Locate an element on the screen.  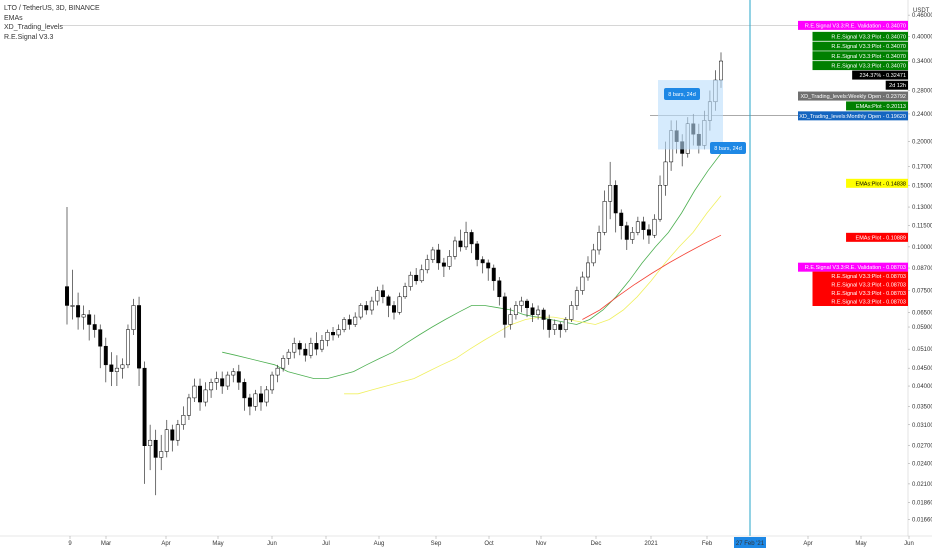
measure-label: 8 bars, 24d is located at coordinates (728, 149).